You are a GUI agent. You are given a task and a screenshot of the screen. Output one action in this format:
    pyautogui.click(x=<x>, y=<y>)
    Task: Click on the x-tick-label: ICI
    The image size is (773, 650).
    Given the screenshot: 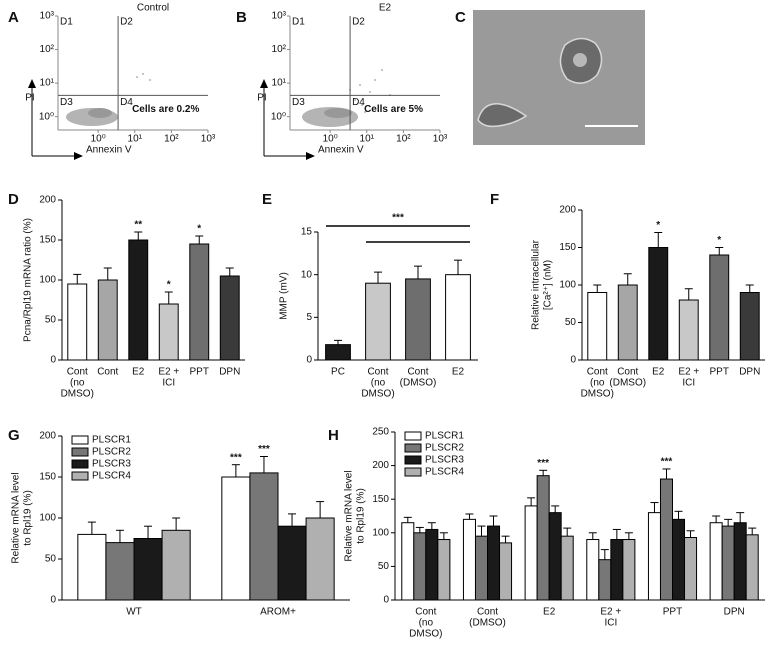 What is the action you would take?
    pyautogui.click(x=168, y=383)
    